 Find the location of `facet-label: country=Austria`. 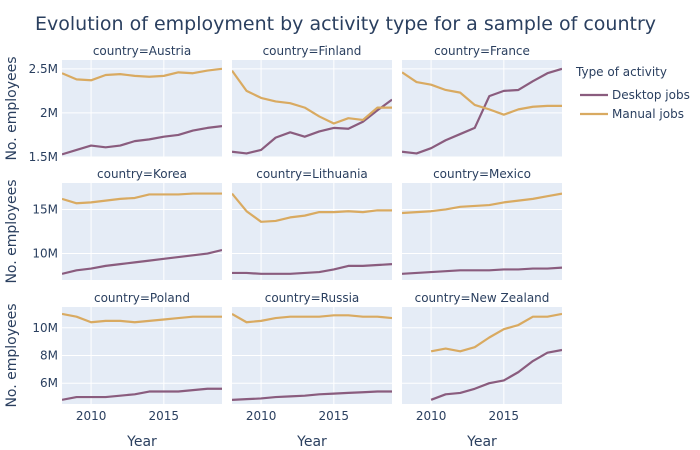

facet-label: country=Austria is located at coordinates (142, 51).